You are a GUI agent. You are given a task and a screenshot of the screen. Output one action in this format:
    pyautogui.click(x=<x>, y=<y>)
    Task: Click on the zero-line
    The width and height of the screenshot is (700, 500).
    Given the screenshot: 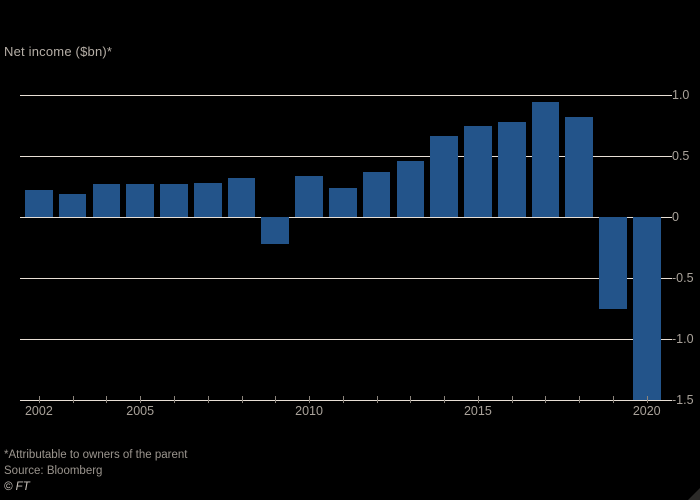 What is the action you would take?
    pyautogui.click(x=342, y=217)
    